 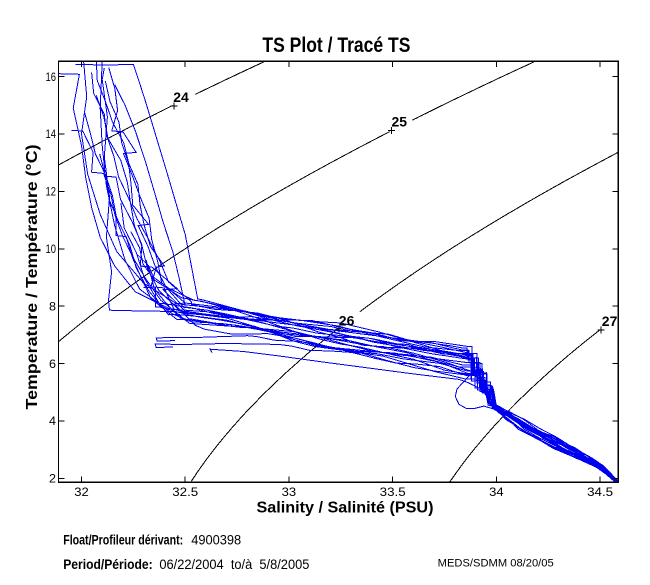 What do you see at coordinates (216, 539) in the screenshot?
I see `svg-text: 4900398` at bounding box center [216, 539].